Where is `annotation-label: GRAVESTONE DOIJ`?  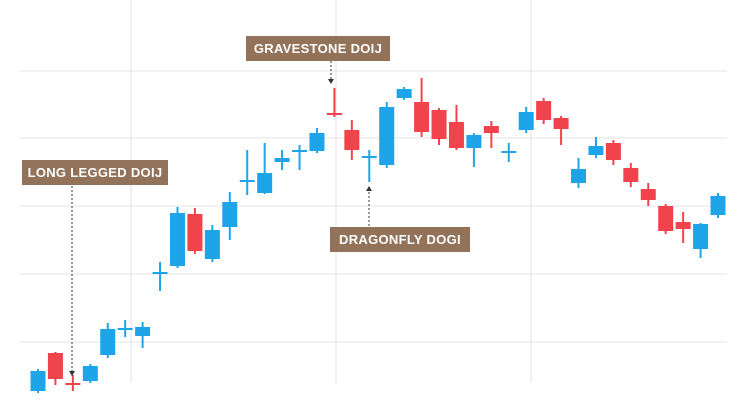 annotation-label: GRAVESTONE DOIJ is located at coordinates (318, 48).